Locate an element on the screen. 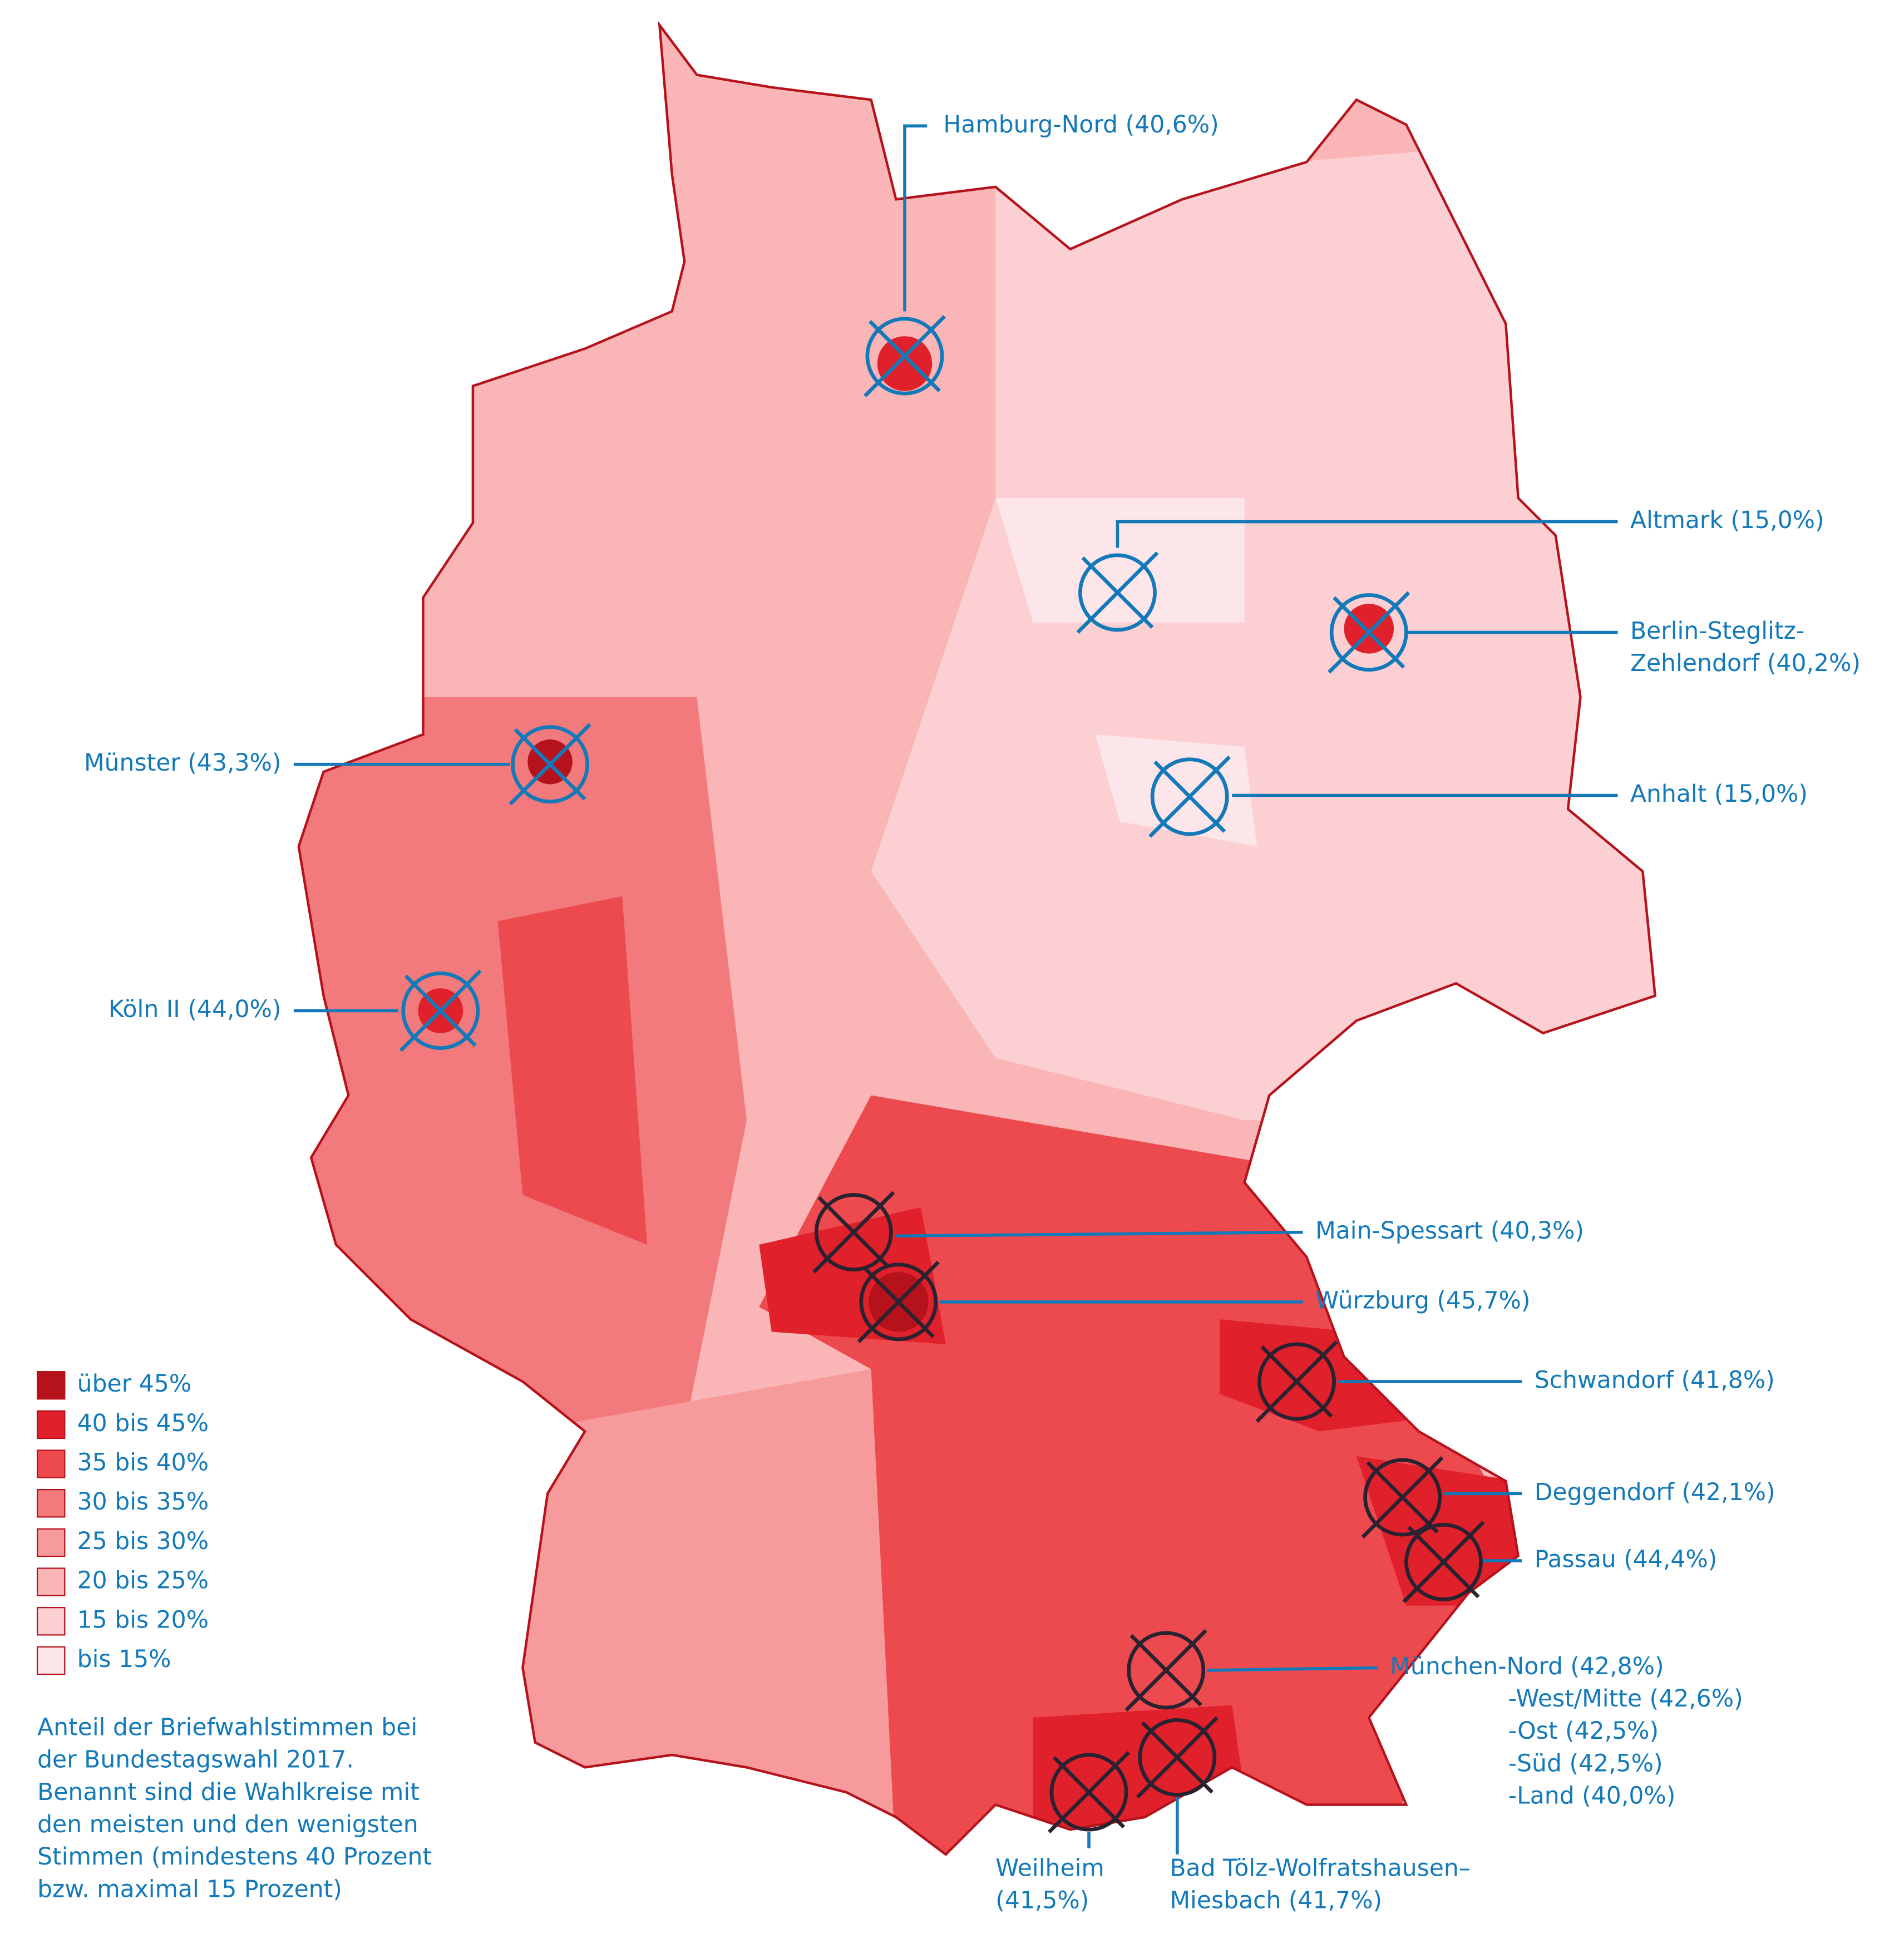  legend-label: 20 bis 25% is located at coordinates (143, 1581).